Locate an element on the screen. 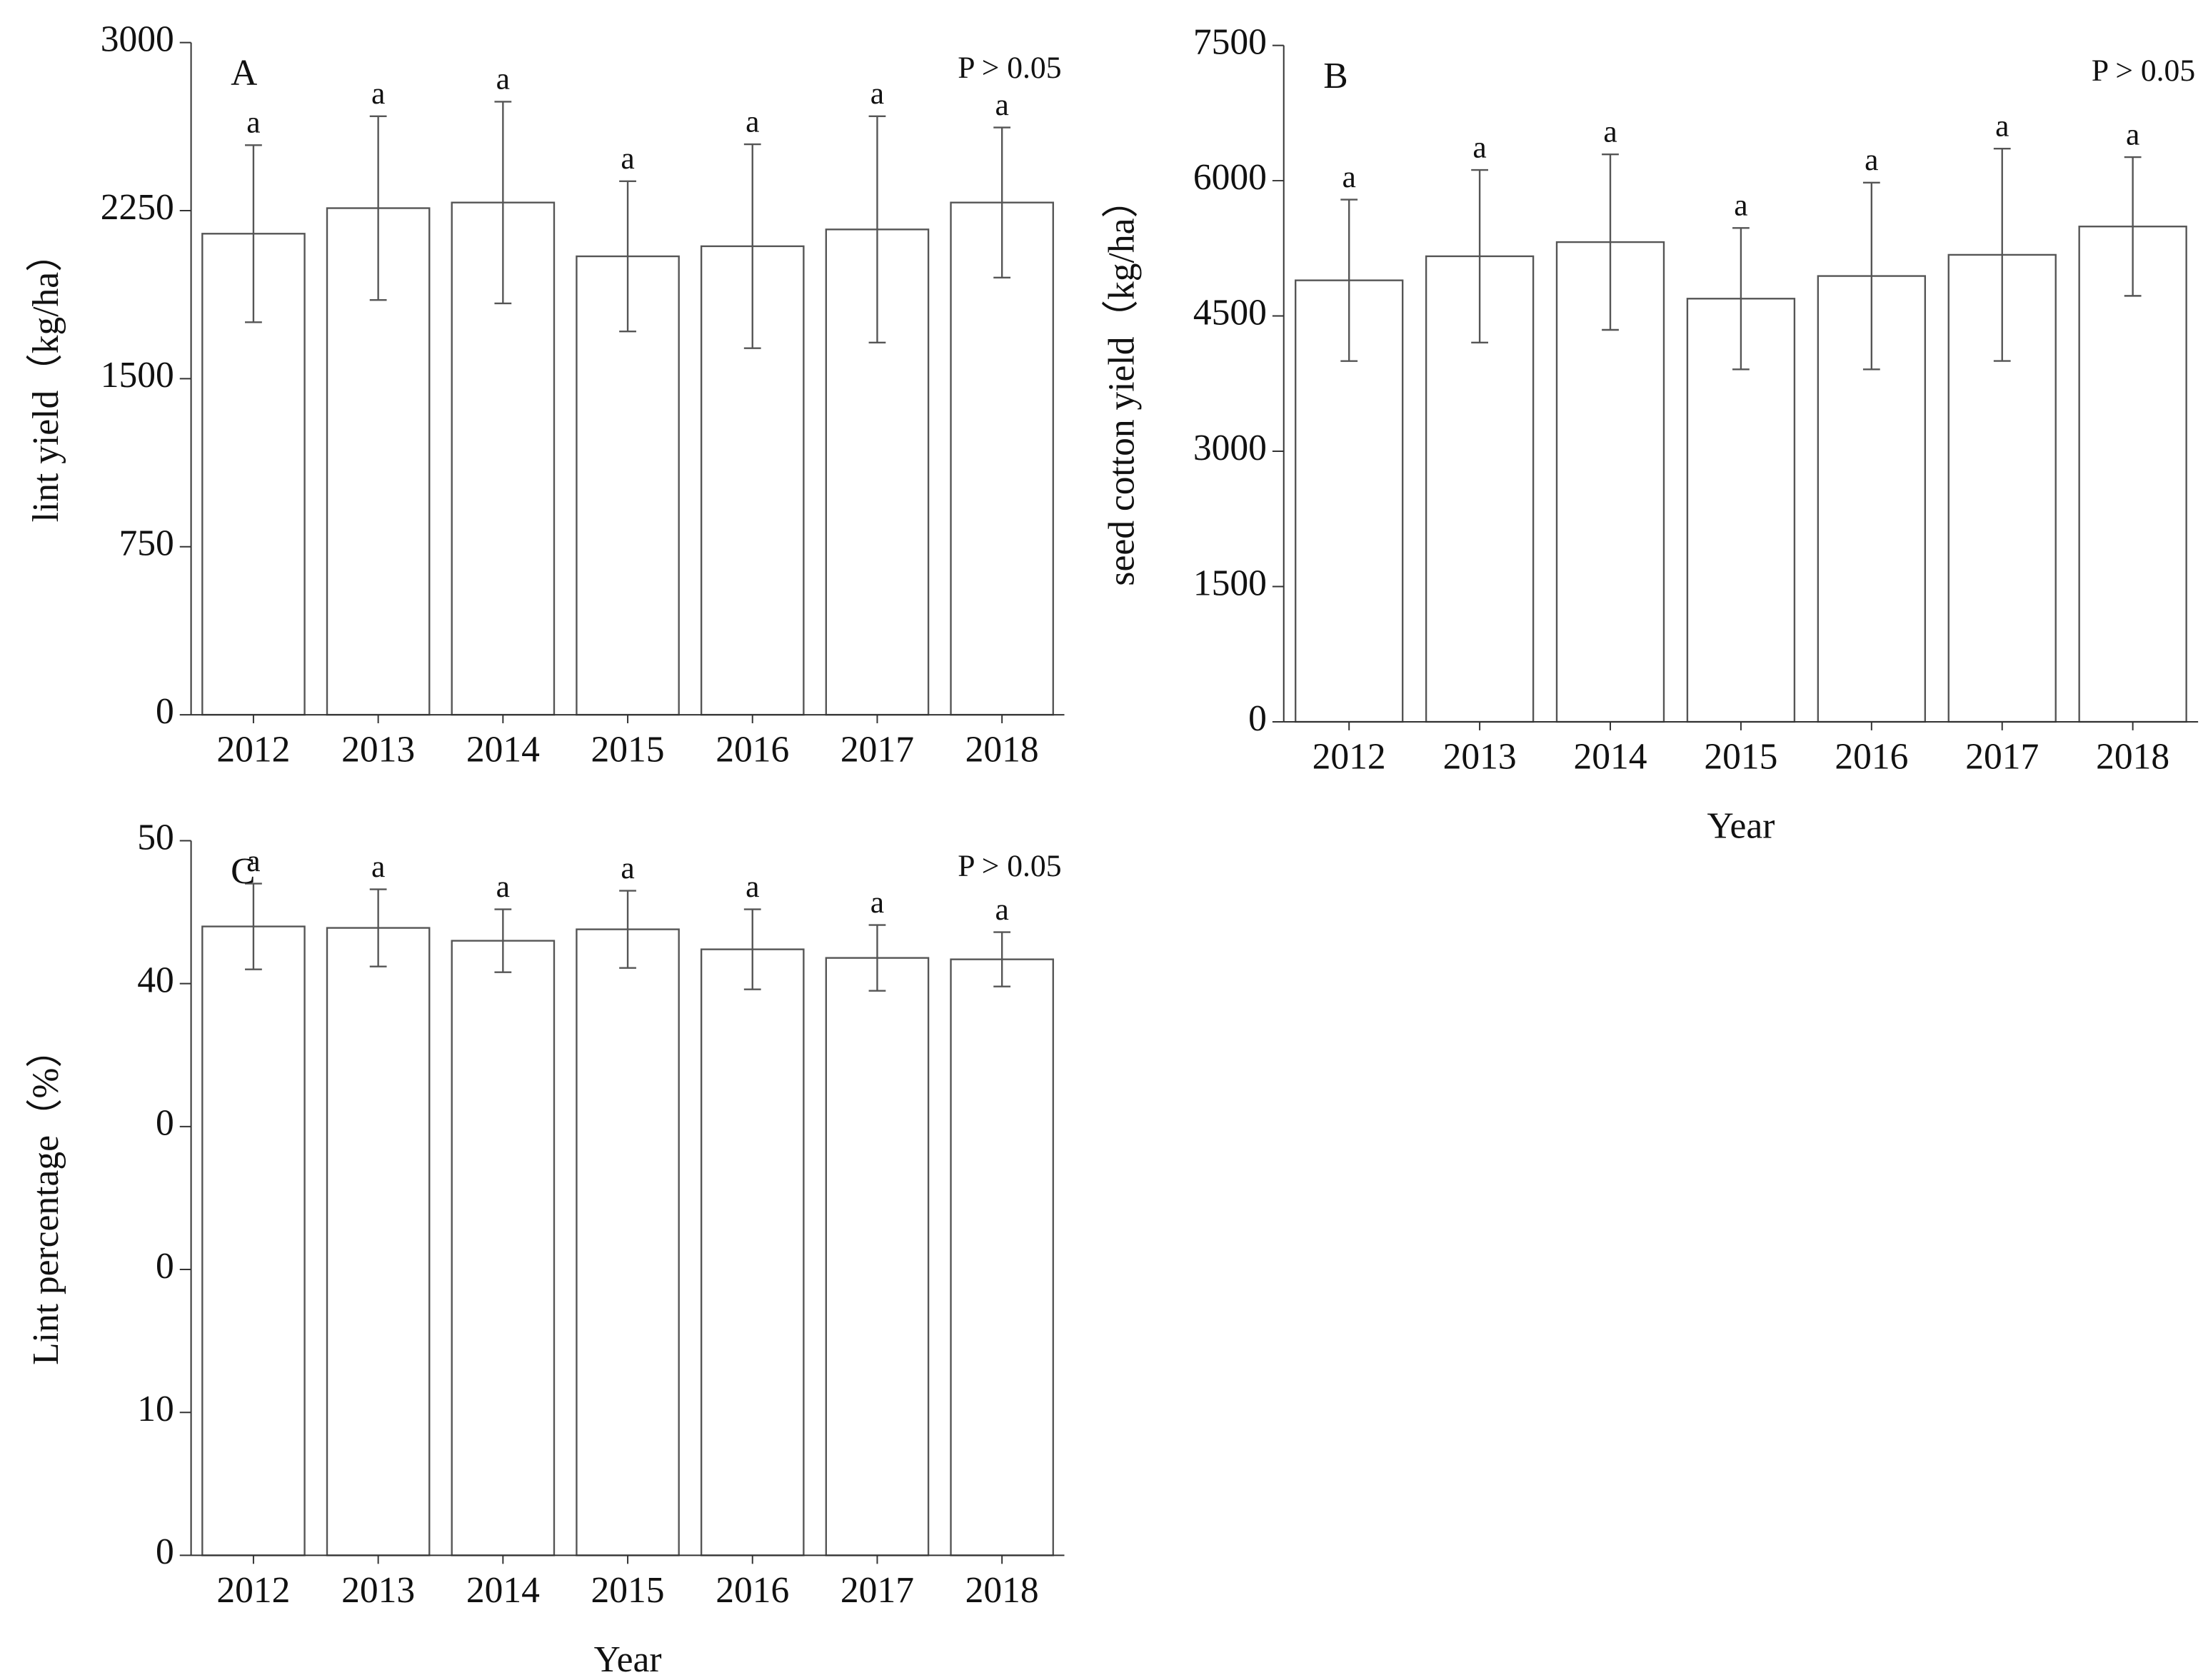 This screenshot has height=1680, width=2208. panel-label: A is located at coordinates (244, 73).